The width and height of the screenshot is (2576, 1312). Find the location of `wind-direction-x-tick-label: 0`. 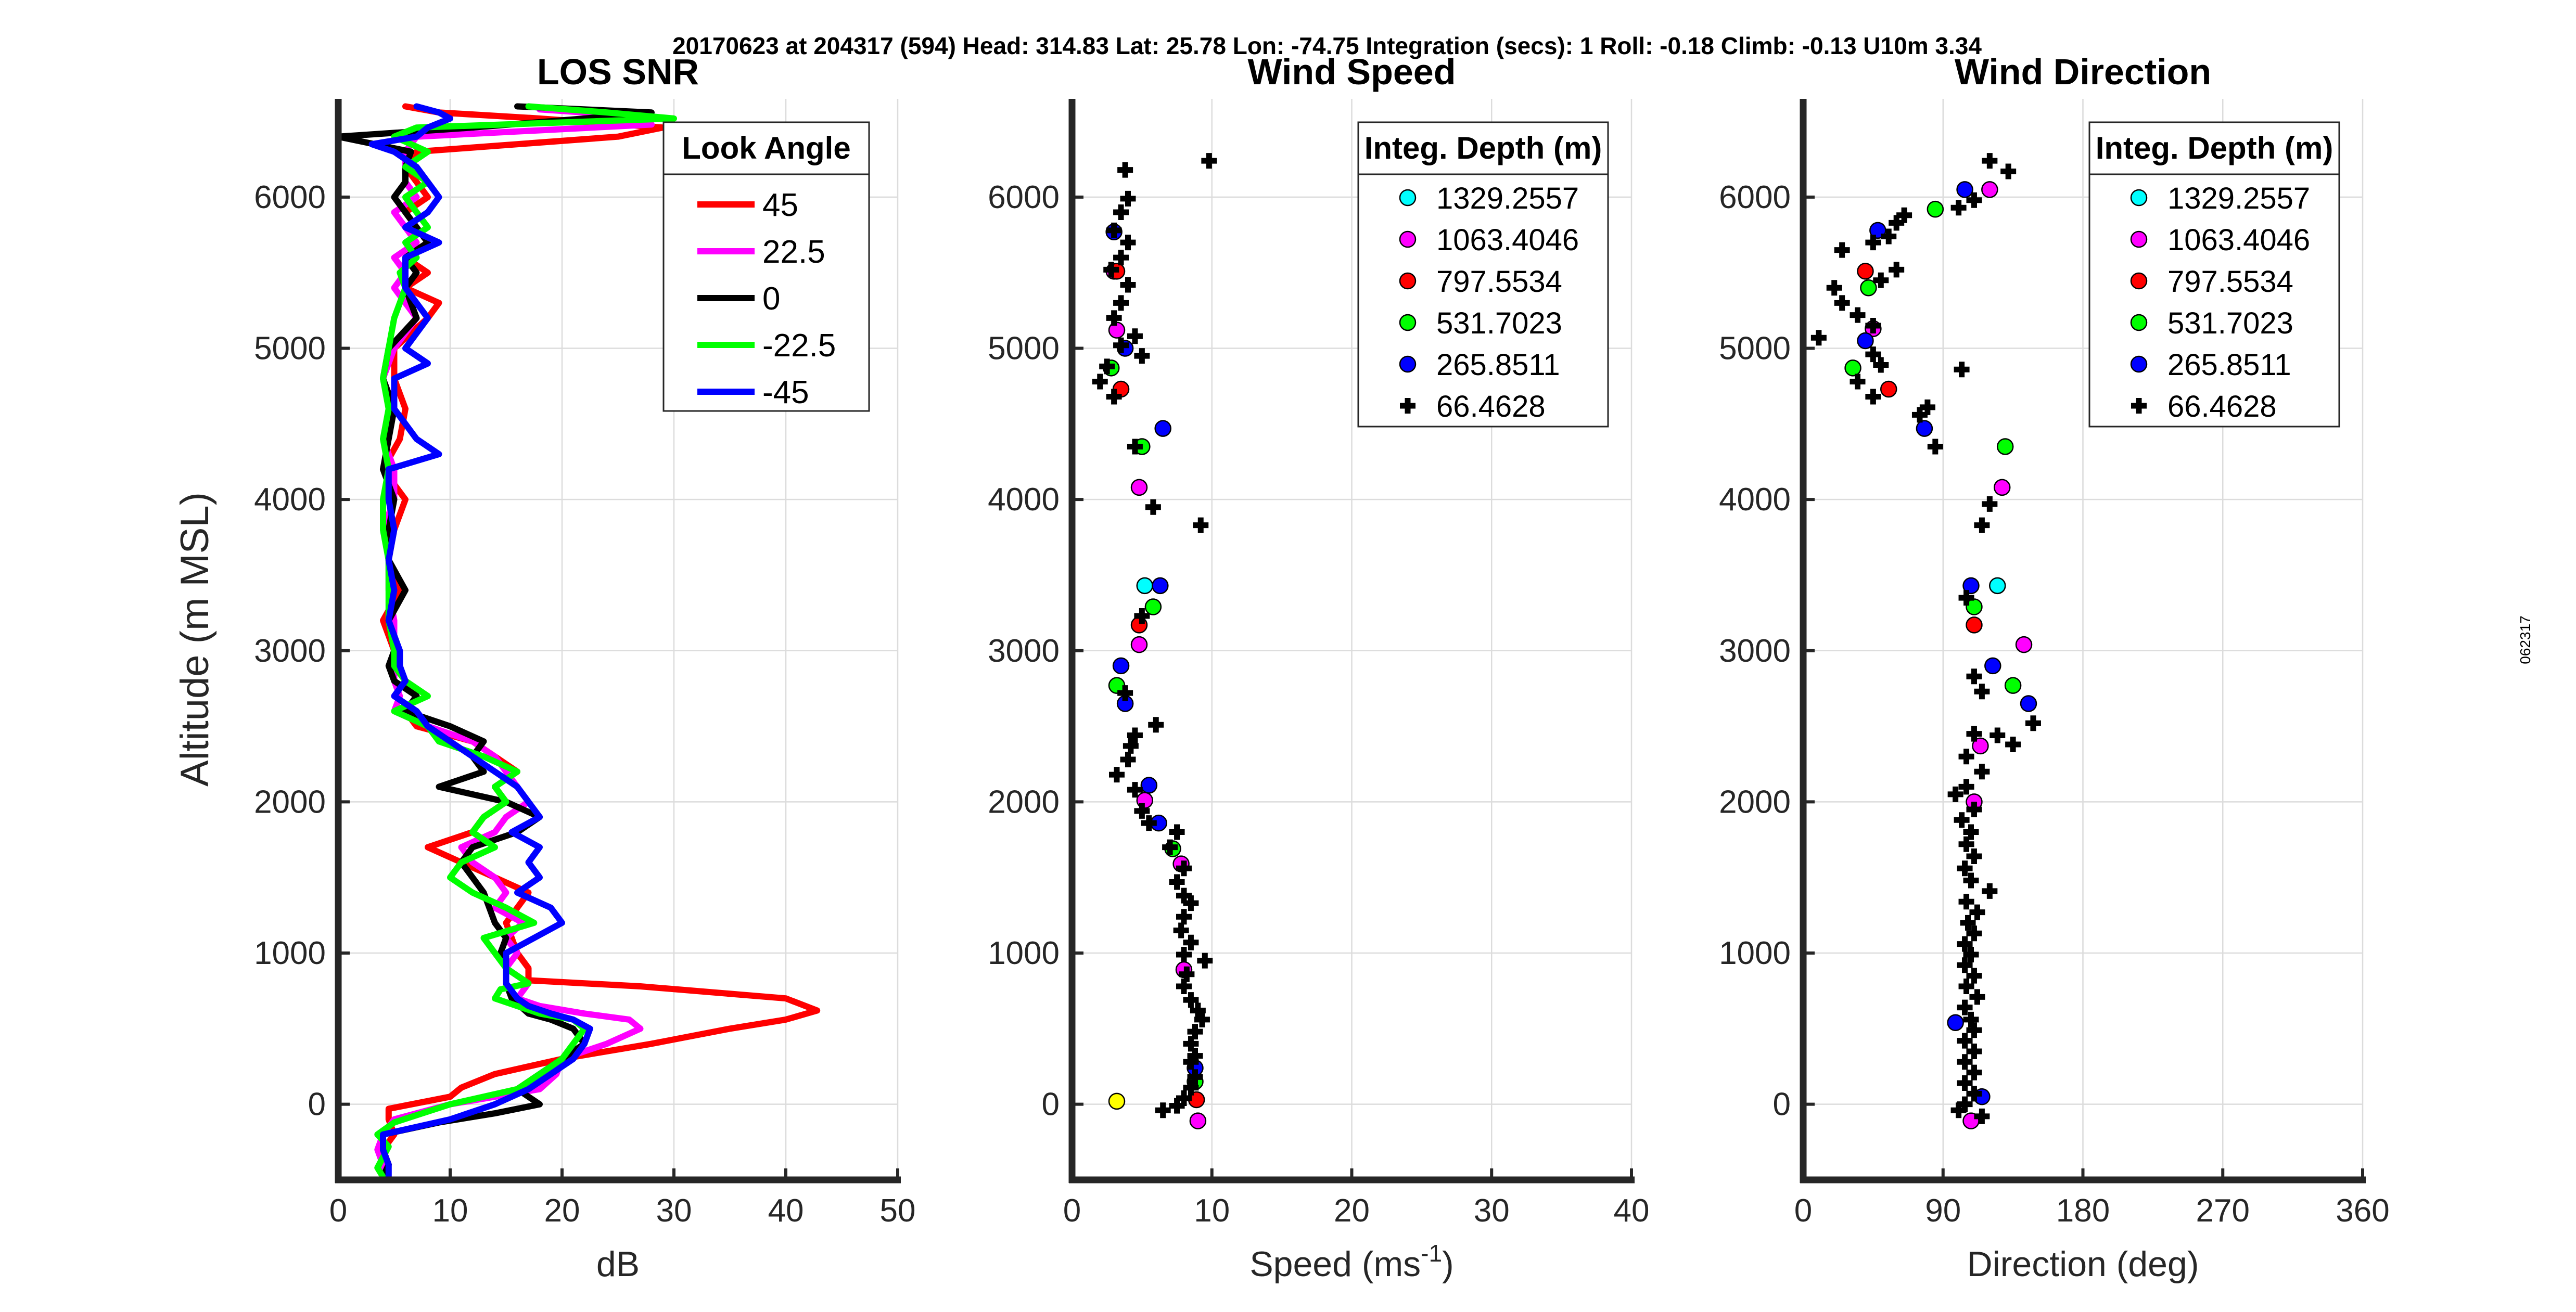

wind-direction-x-tick-label: 0 is located at coordinates (1803, 1211).